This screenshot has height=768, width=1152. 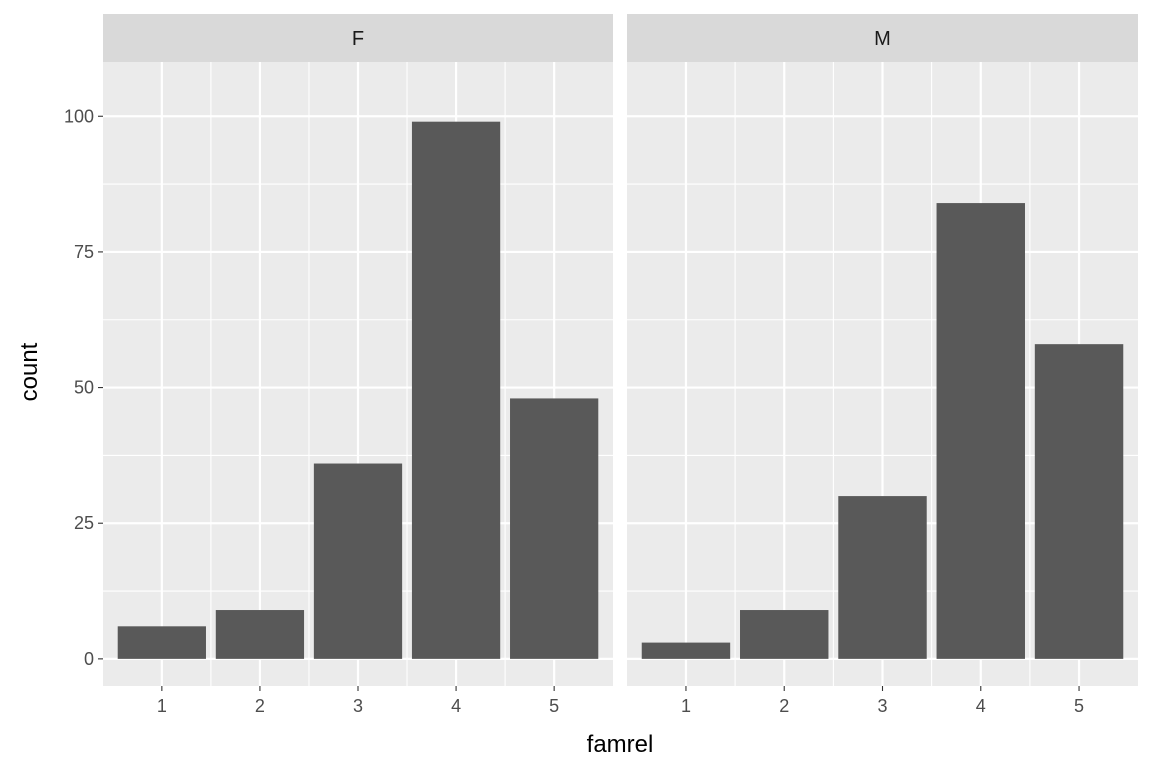 I want to click on facet-strip-label: M, so click(x=882, y=39).